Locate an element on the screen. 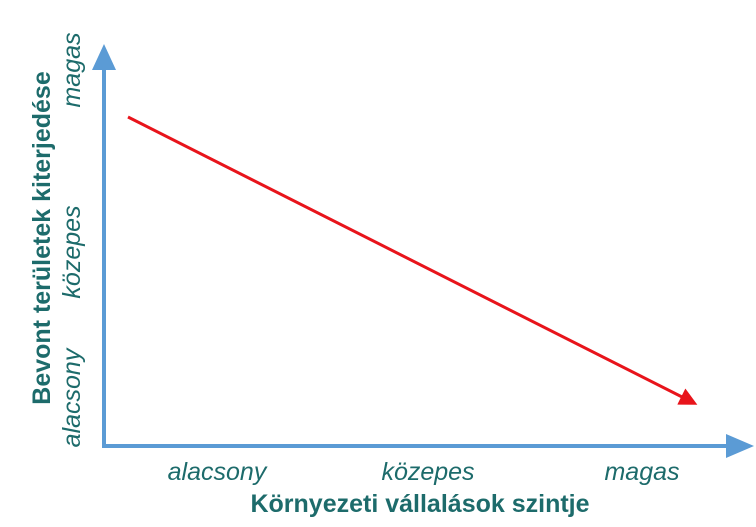  y-label: közepes is located at coordinates (72, 251).